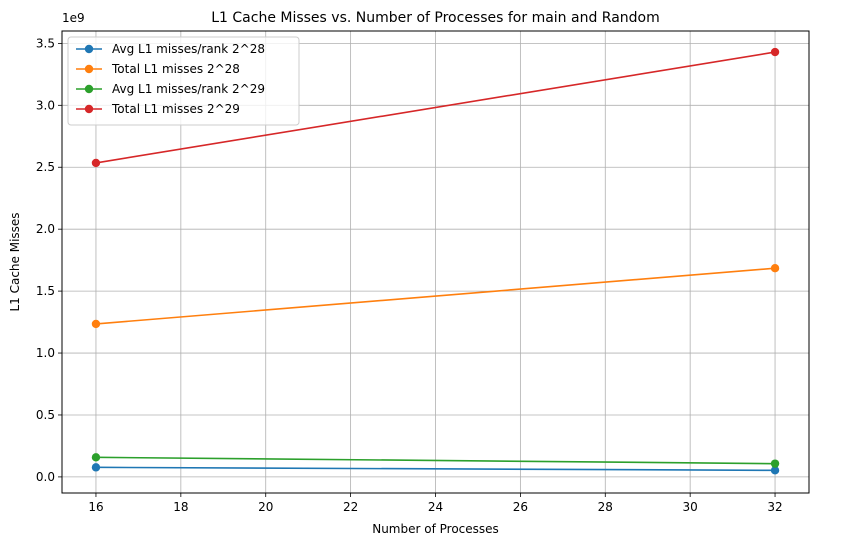 The image size is (846, 545). What do you see at coordinates (774, 507) in the screenshot?
I see `x-tick-label: 32` at bounding box center [774, 507].